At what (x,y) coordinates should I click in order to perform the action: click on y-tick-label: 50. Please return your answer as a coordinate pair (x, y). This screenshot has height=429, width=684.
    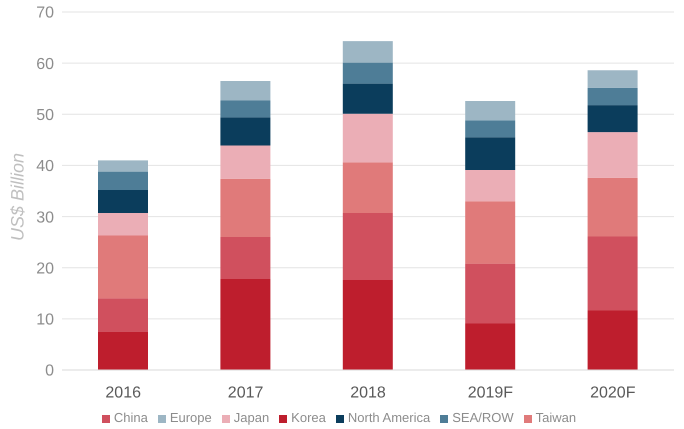
    Looking at the image, I should click on (45, 115).